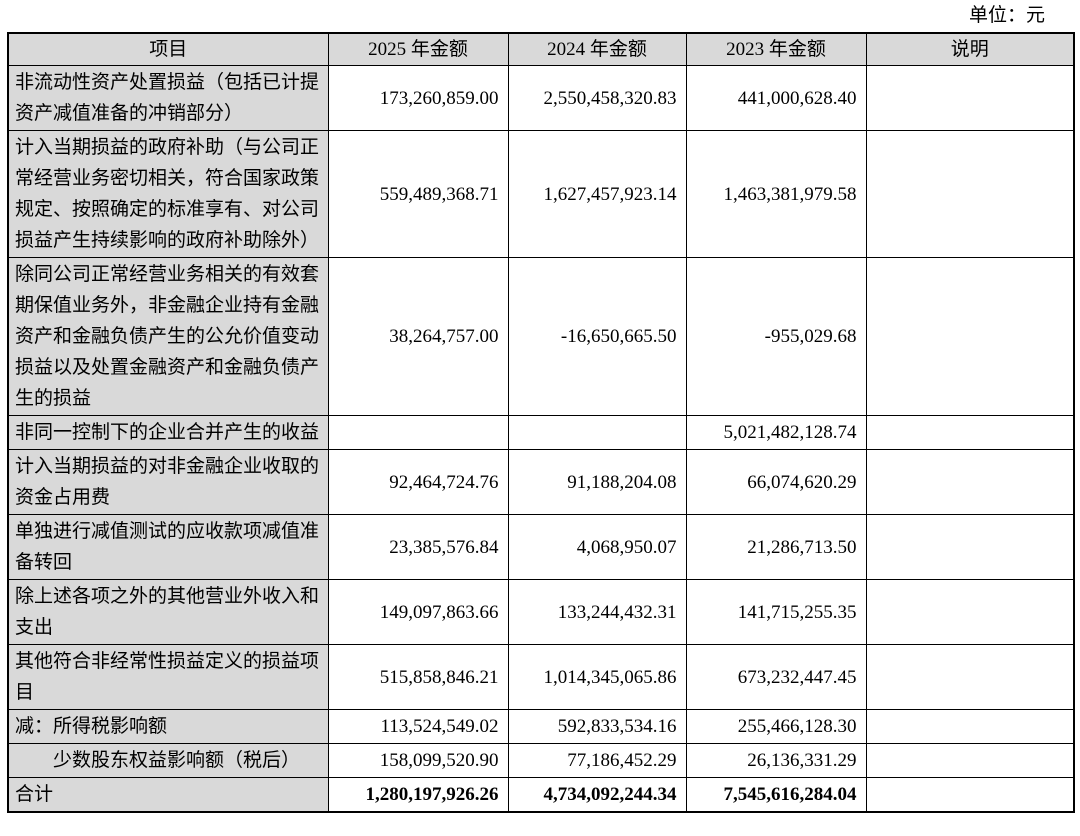  I want to click on amount-2025-cell: 23,385,576.84, so click(418, 547).